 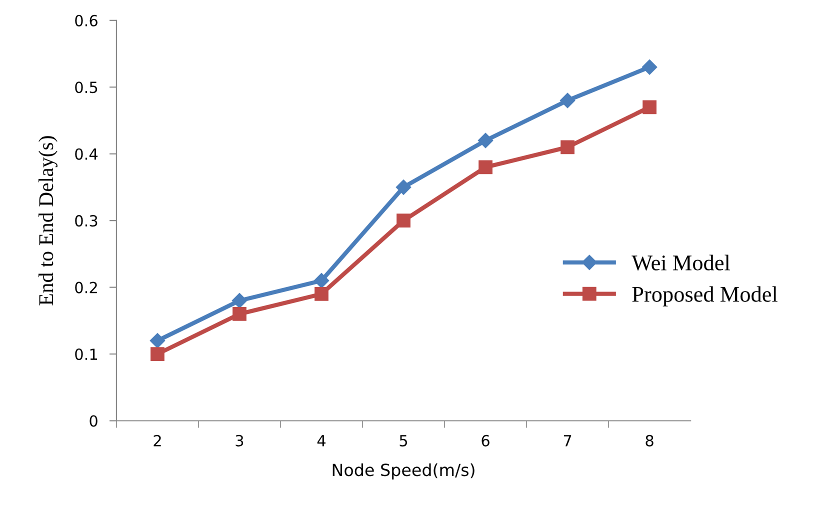 What do you see at coordinates (705, 296) in the screenshot?
I see `legend-label: Proposed Model` at bounding box center [705, 296].